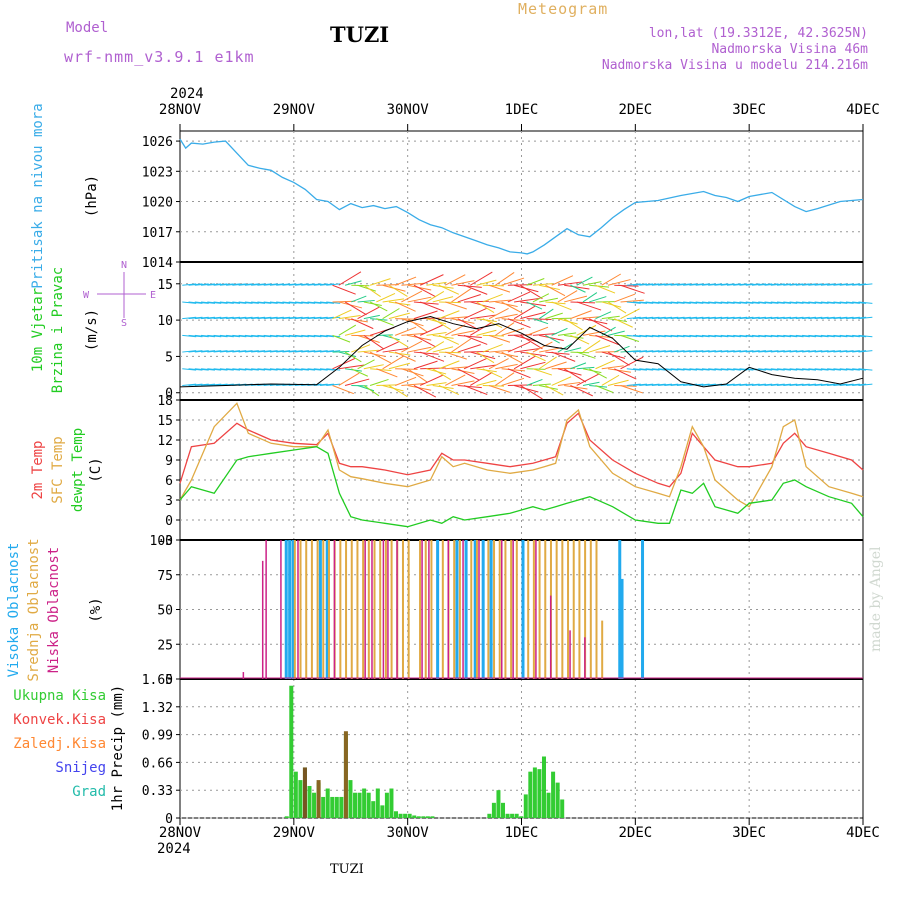 The image size is (900, 900). What do you see at coordinates (157, 172) in the screenshot?
I see `y-tick-label: 1023` at bounding box center [157, 172].